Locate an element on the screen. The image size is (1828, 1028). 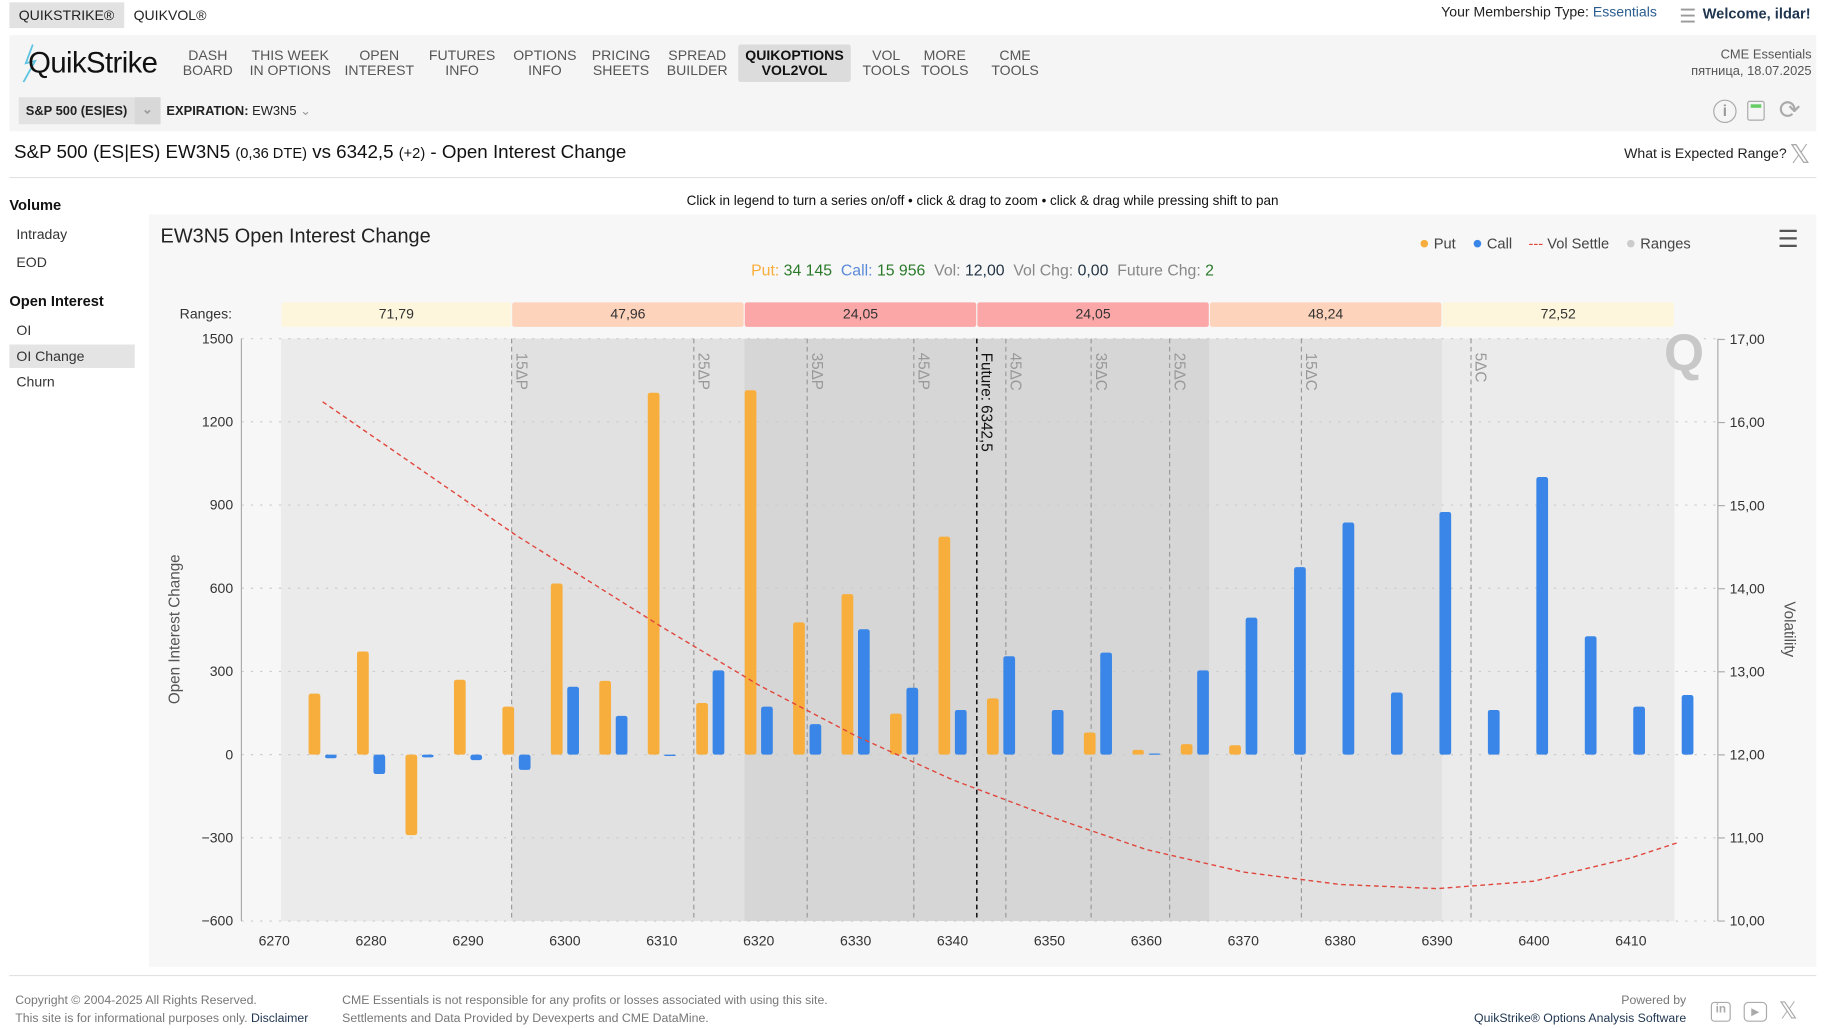
product-selector: S&P 500 (ES|ES) ⌄ is located at coordinates (89, 111).